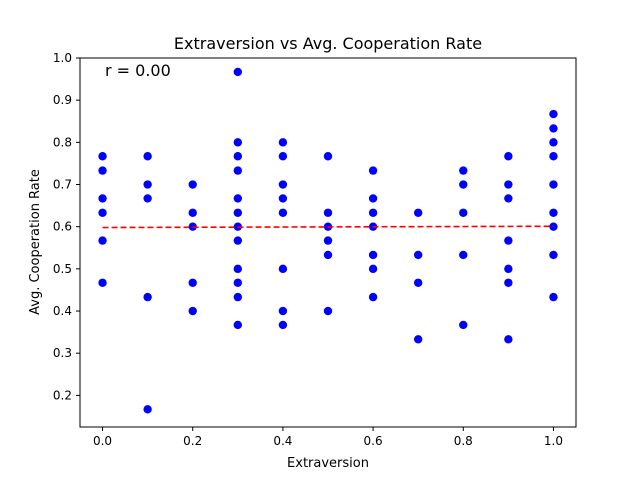 This screenshot has height=480, width=640. I want to click on y-tick-label: 0.8, so click(62, 142).